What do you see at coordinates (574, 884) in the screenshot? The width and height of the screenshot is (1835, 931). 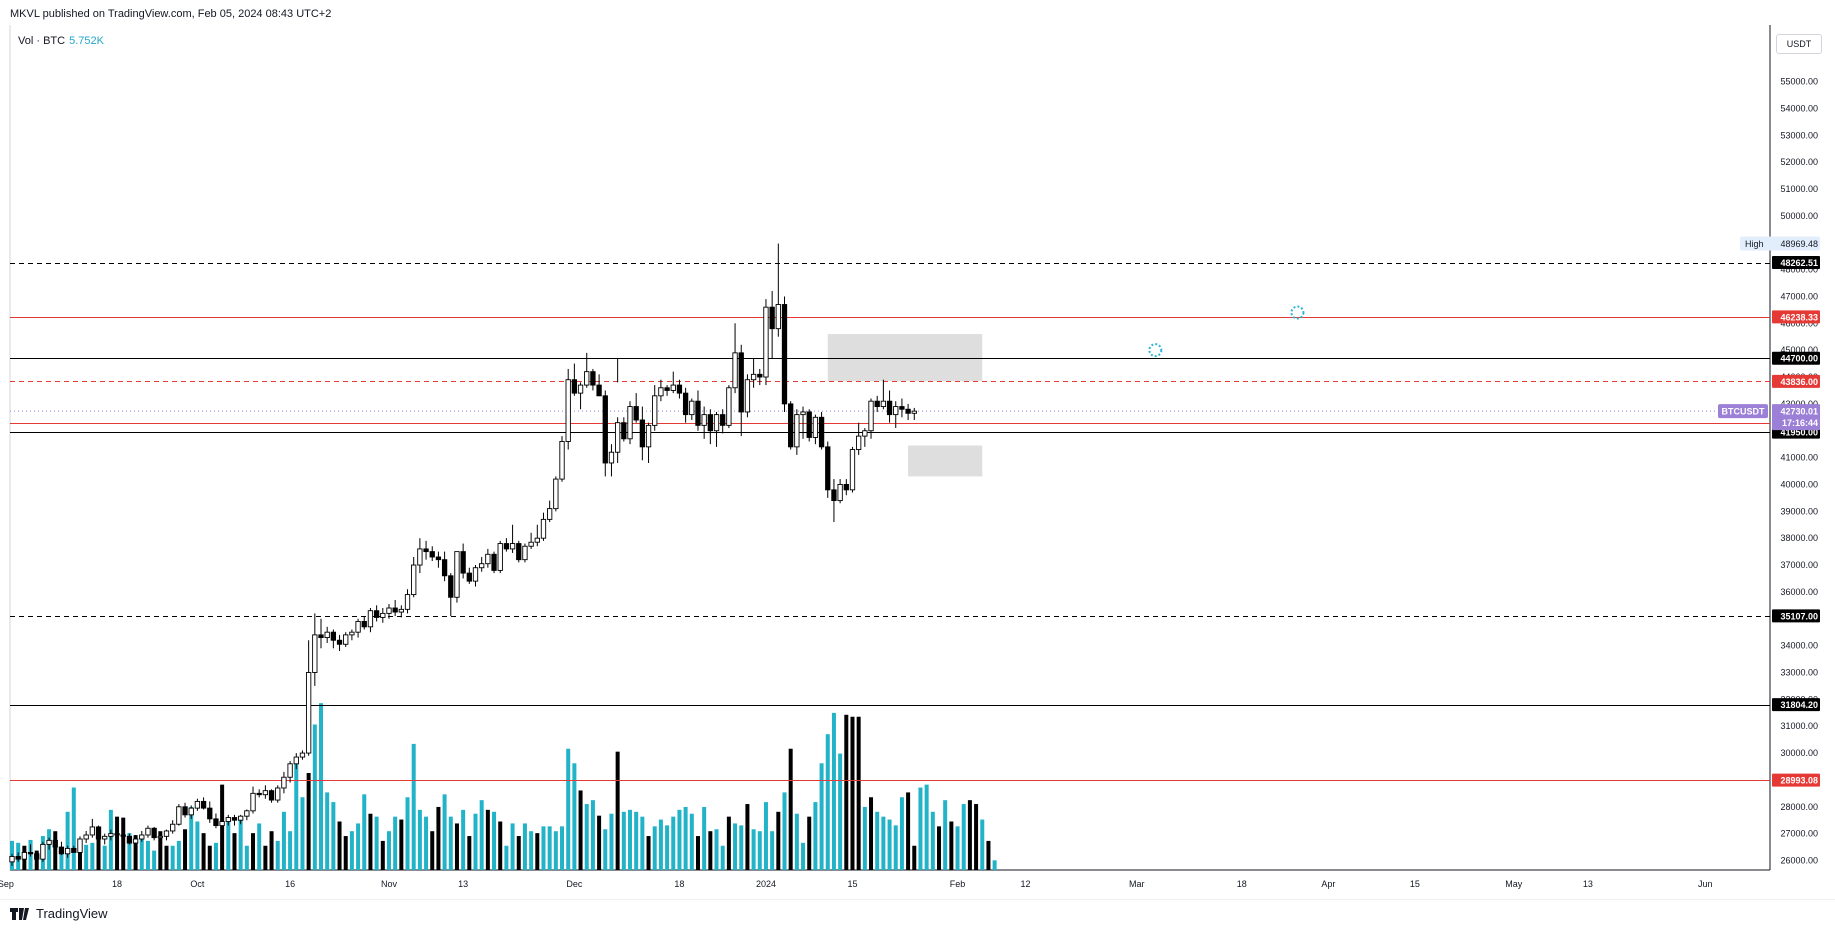 I see `time-tick-label: Dec` at bounding box center [574, 884].